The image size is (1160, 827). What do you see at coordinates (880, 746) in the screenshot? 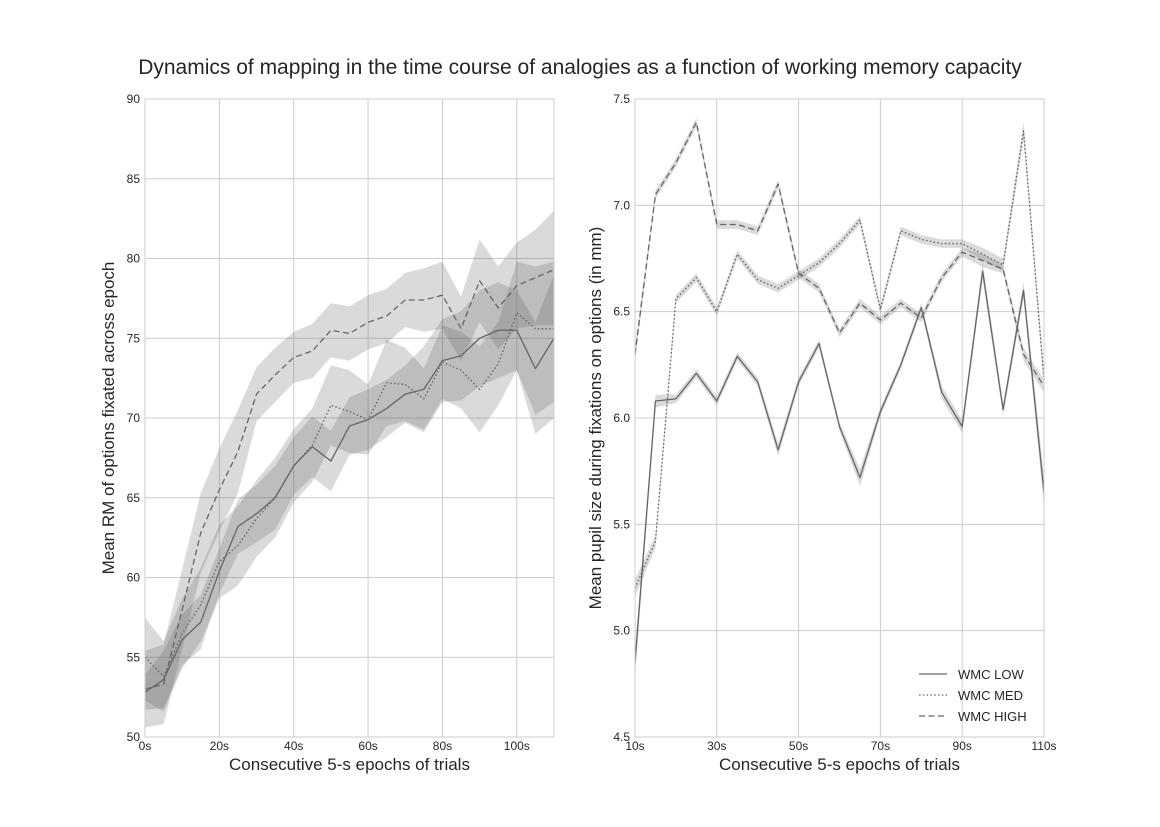
I see `x-tick-label: 70s` at bounding box center [880, 746].